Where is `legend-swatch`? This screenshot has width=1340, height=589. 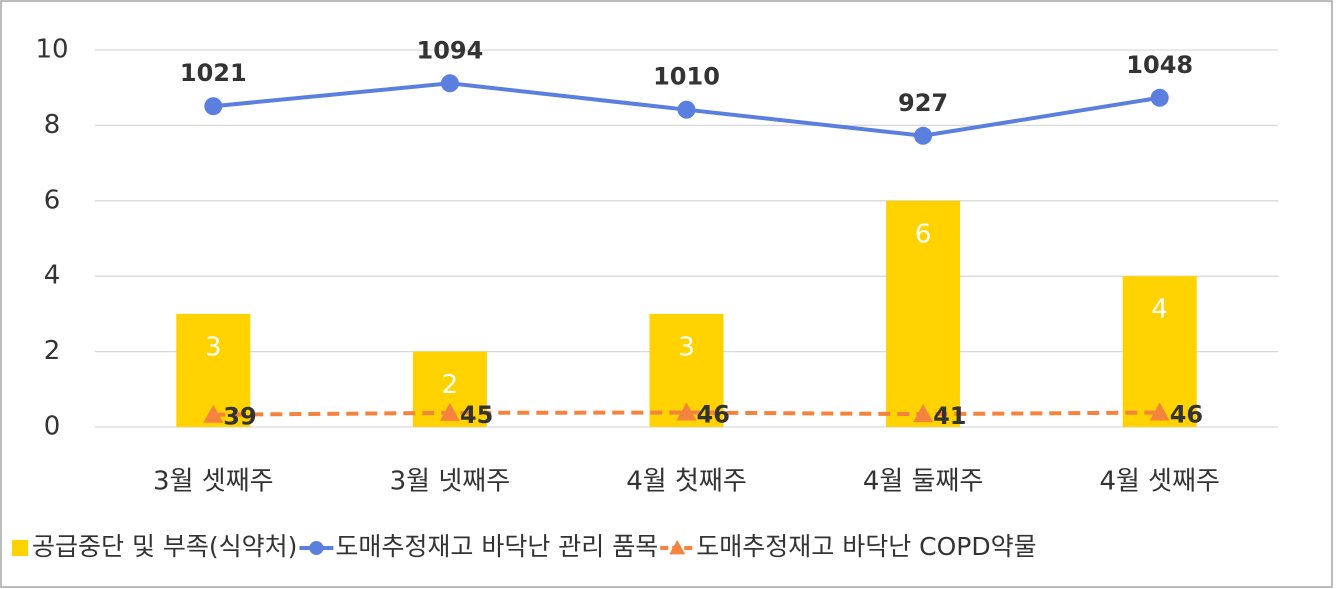 legend-swatch is located at coordinates (20, 548).